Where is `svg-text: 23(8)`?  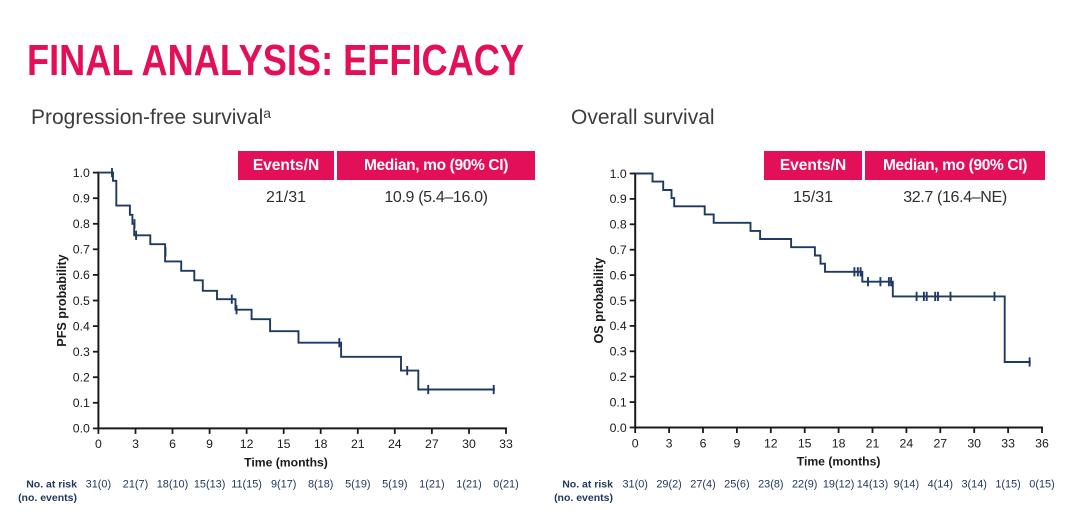 svg-text: 23(8) is located at coordinates (770, 484).